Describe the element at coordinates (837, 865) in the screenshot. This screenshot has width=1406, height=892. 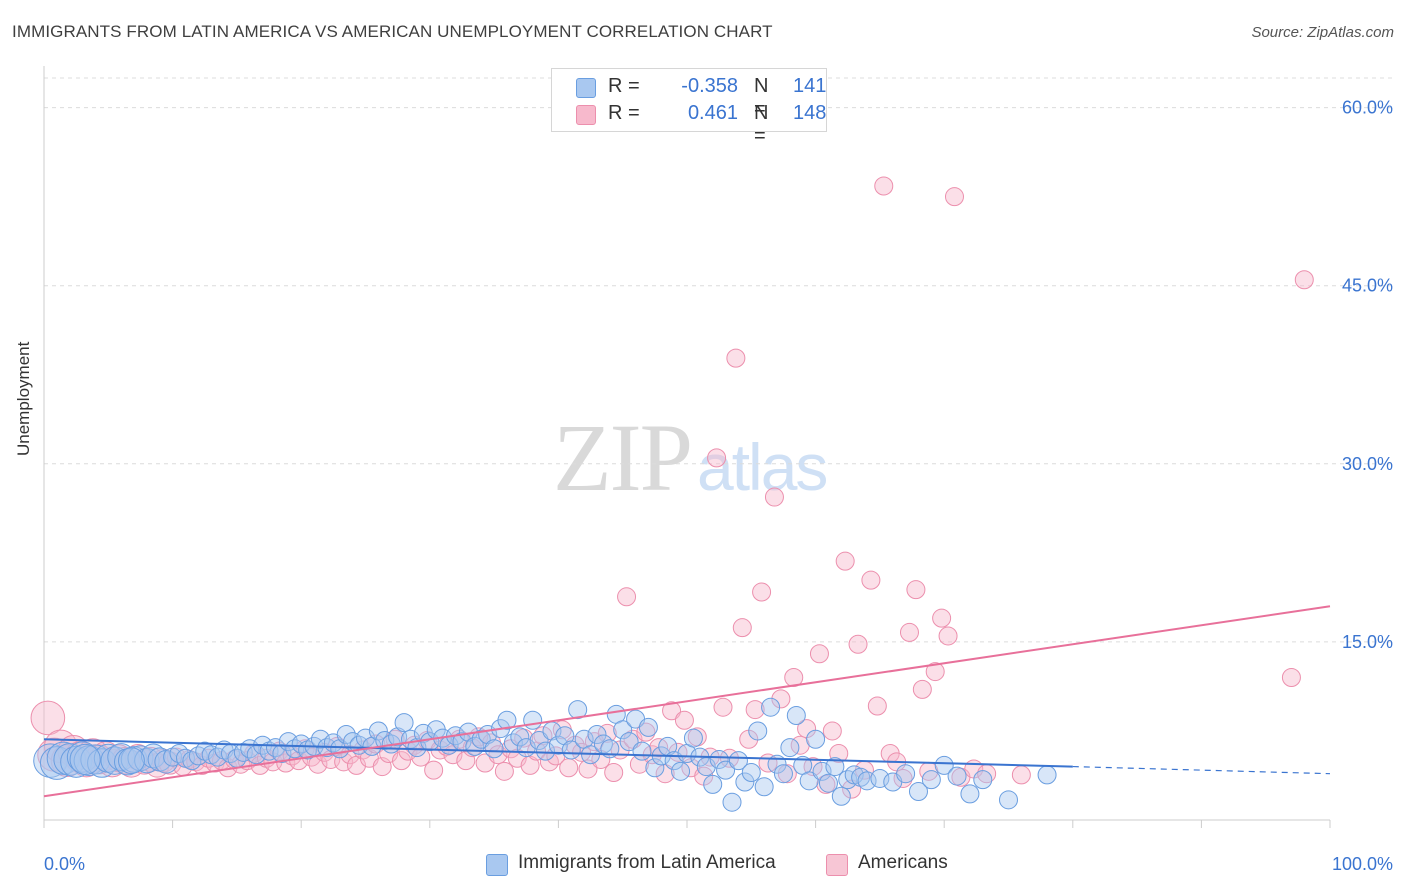
I see `legend-swatch-pink` at that location.